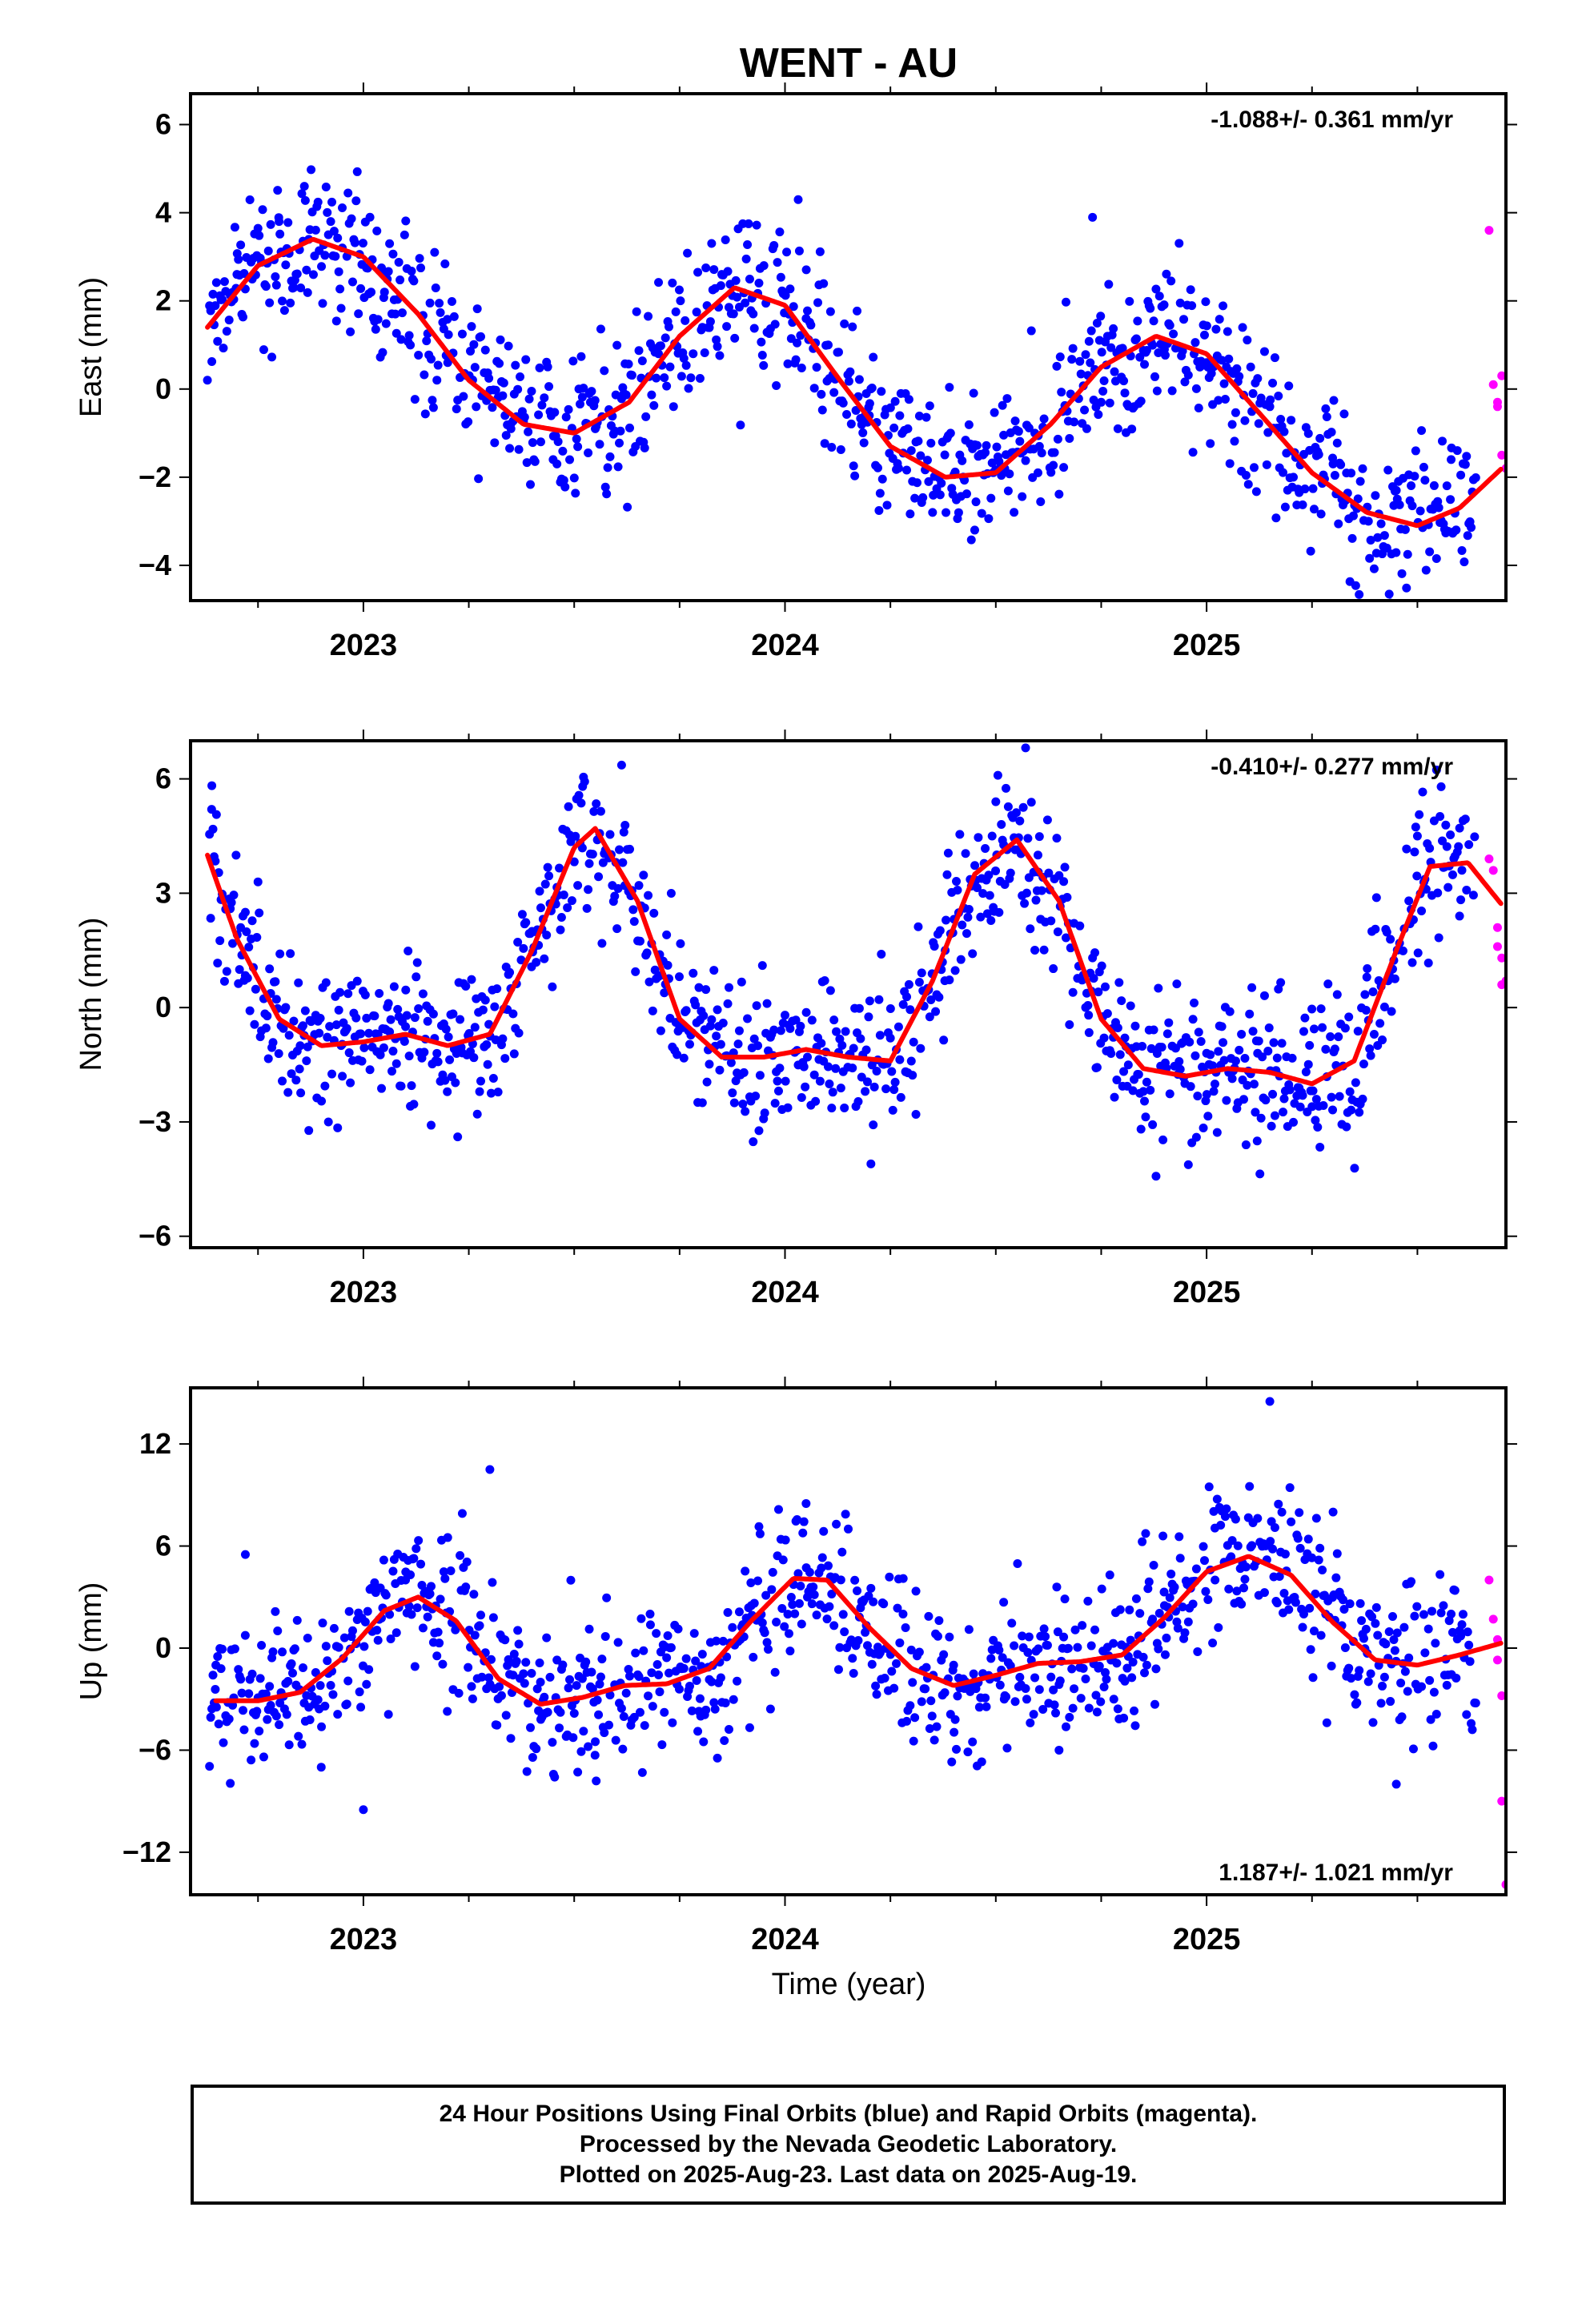  I want to click on y-tick-label: −6, so click(155, 1236).